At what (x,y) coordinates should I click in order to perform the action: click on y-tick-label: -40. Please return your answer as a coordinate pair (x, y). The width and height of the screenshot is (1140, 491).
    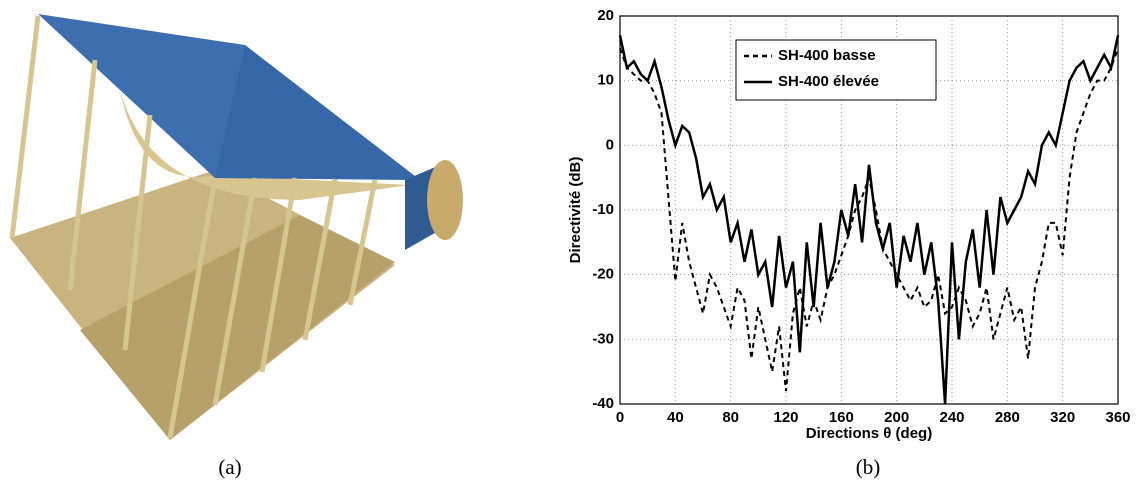
    Looking at the image, I should click on (603, 403).